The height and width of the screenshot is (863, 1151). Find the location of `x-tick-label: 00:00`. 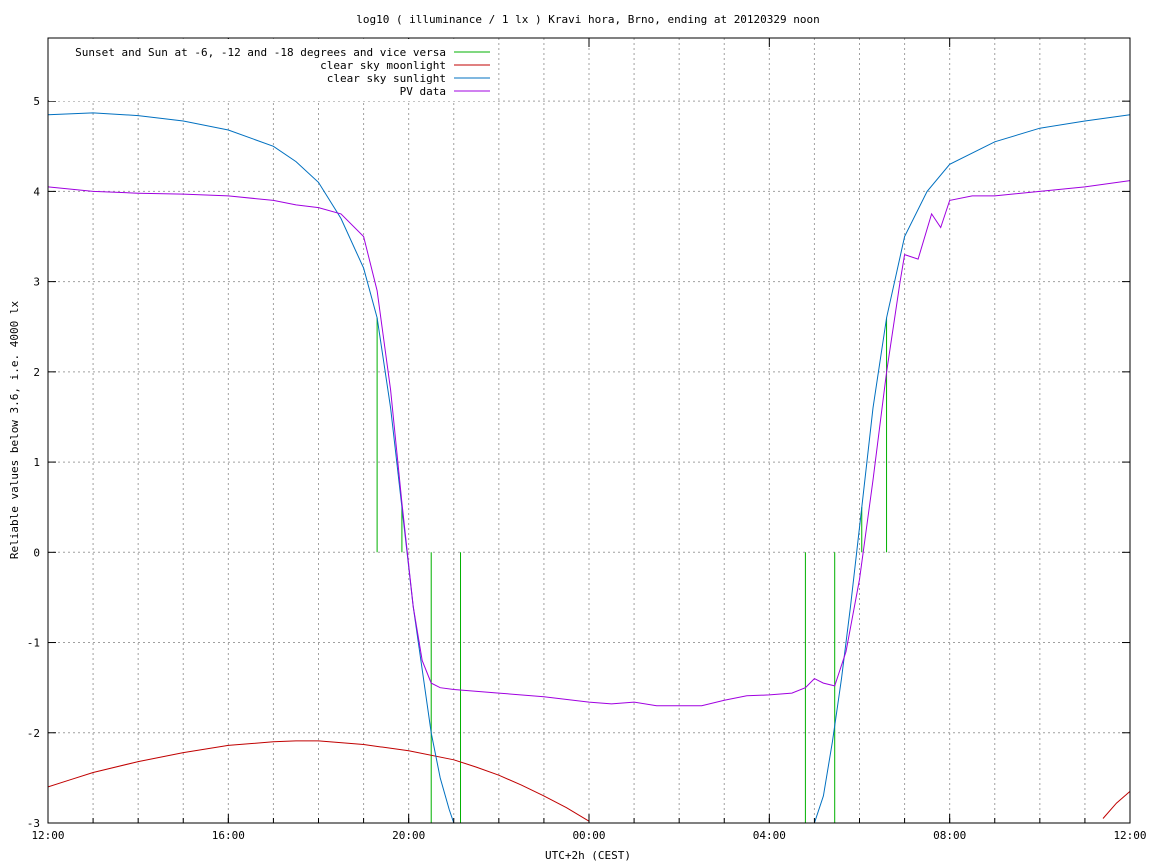

x-tick-label: 00:00 is located at coordinates (588, 835).